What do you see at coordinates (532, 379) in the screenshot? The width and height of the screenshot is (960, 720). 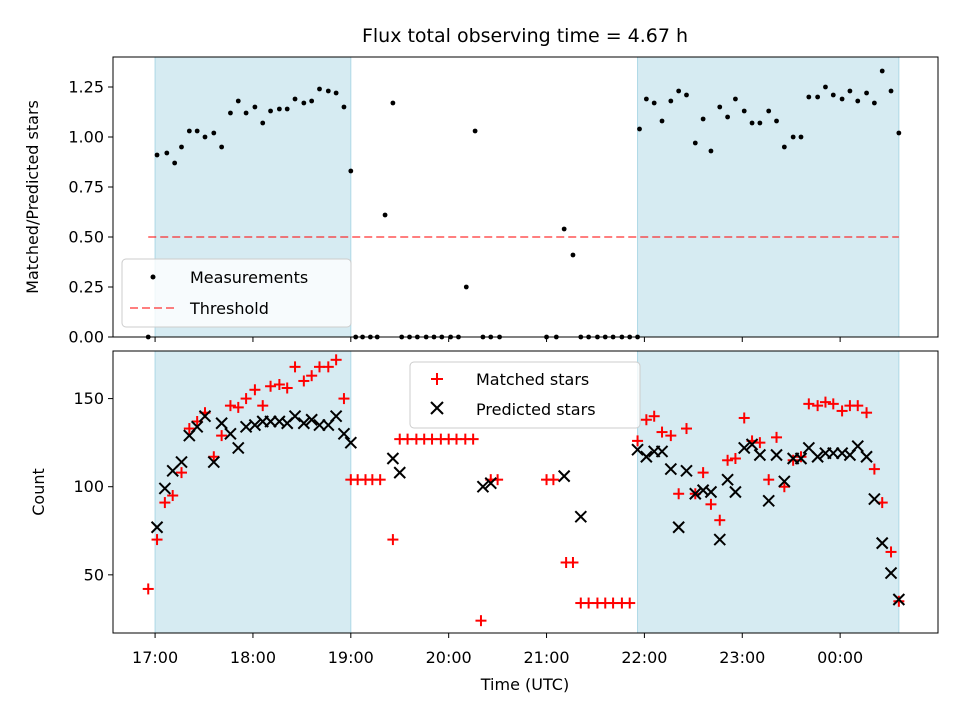 I see `legend-matched-label: Matched stars` at bounding box center [532, 379].